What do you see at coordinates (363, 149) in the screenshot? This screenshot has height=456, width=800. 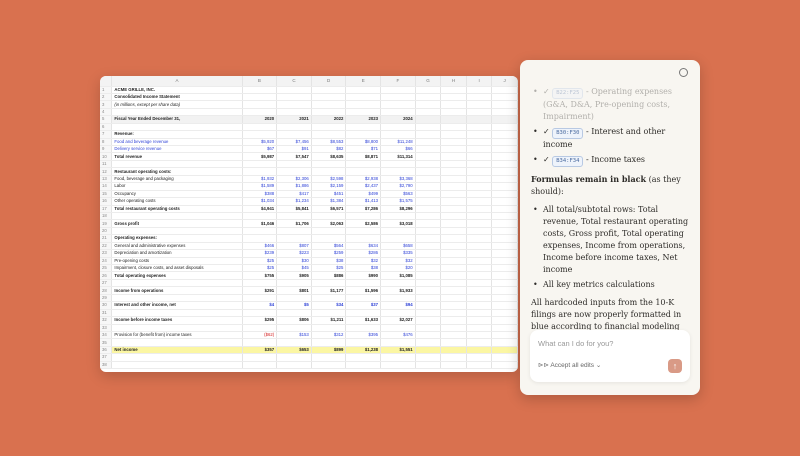 I see `cell: $71` at bounding box center [363, 149].